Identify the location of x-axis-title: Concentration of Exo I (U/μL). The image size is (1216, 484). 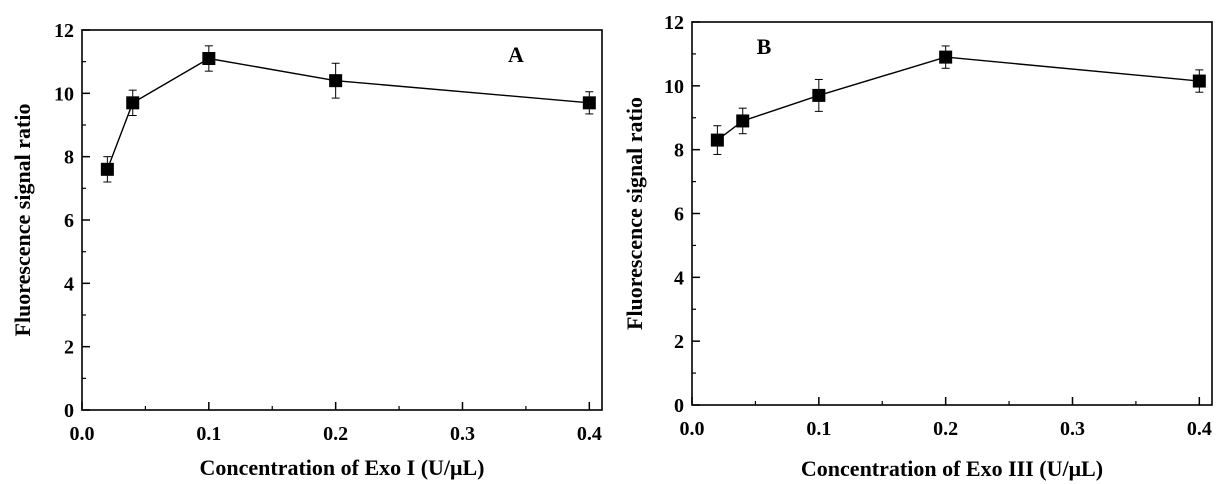
(341, 467).